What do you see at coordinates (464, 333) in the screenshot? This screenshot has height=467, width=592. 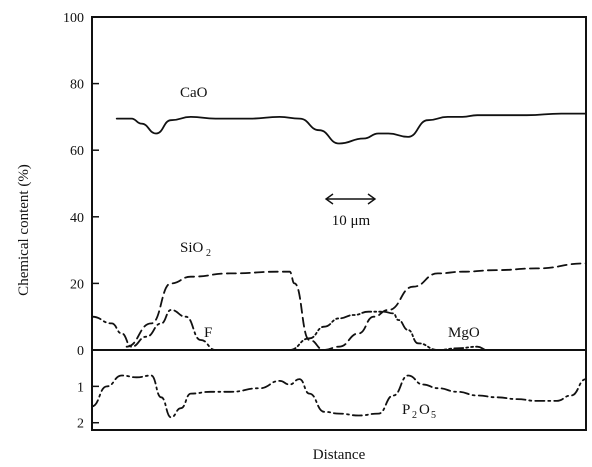 I see `series-label-mgo: MgO` at bounding box center [464, 333].